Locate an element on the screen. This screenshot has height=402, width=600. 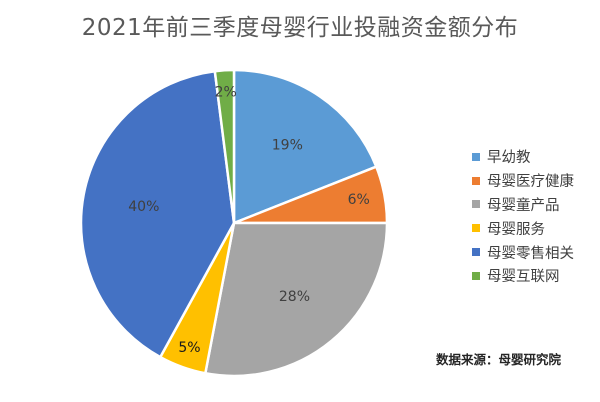
legend-item-6: 母婴互联网 is located at coordinates (523, 276).